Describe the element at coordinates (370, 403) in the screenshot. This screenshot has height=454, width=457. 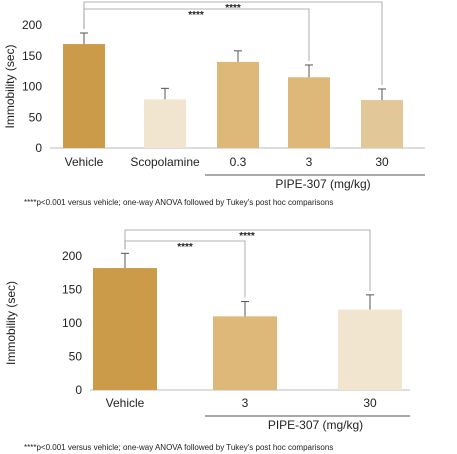
I see `c2-x-tick-label: 30` at that location.